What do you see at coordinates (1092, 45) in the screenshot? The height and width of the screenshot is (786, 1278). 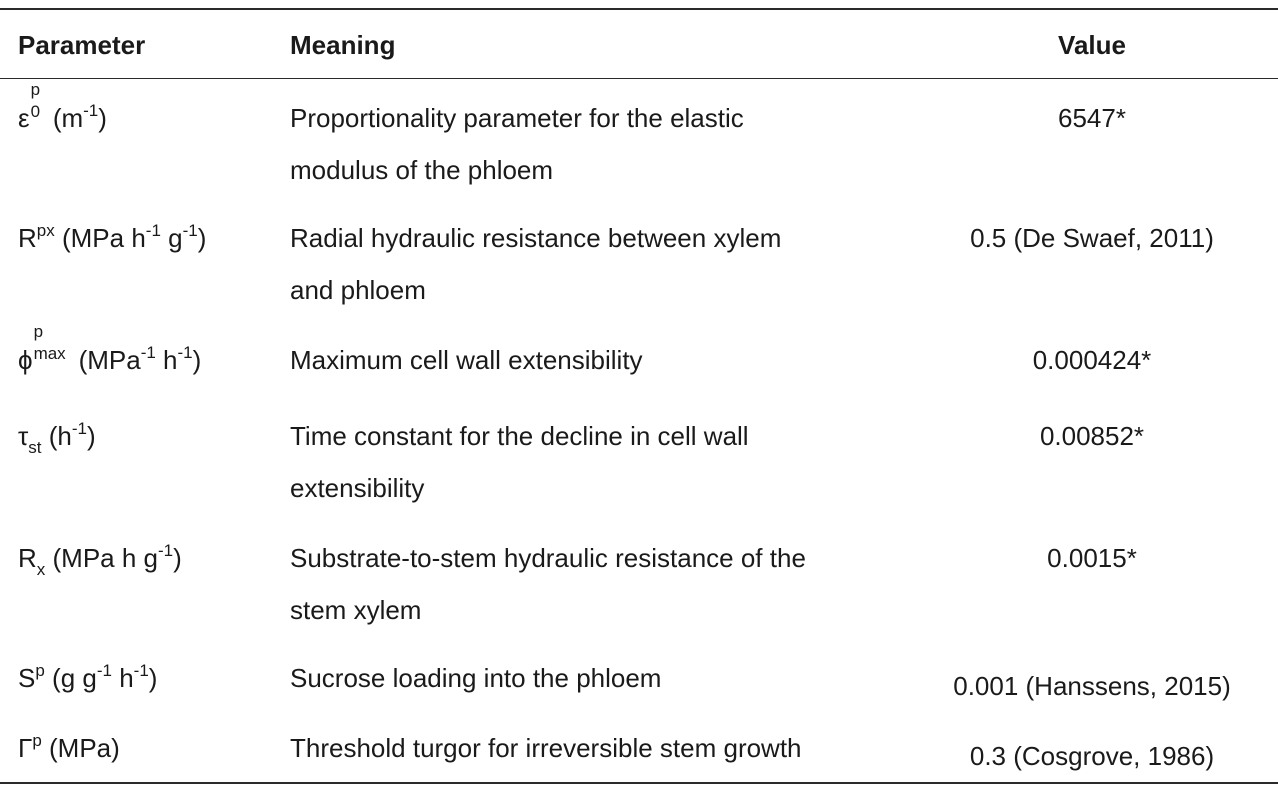 I see `header-value: Value` at bounding box center [1092, 45].